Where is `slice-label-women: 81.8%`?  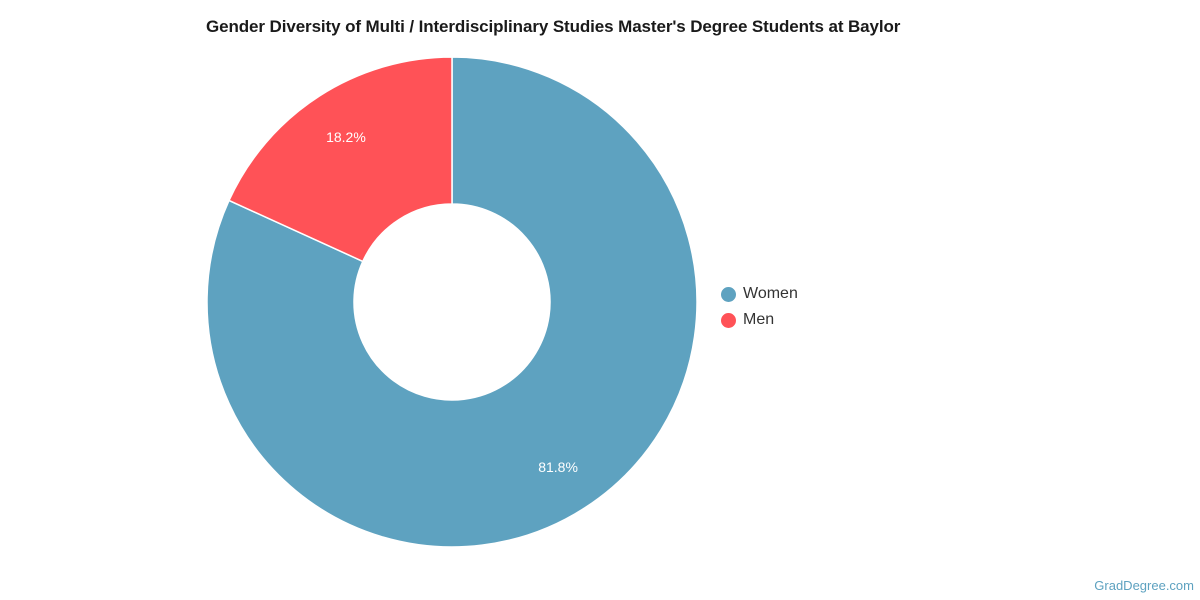 slice-label-women: 81.8% is located at coordinates (558, 467).